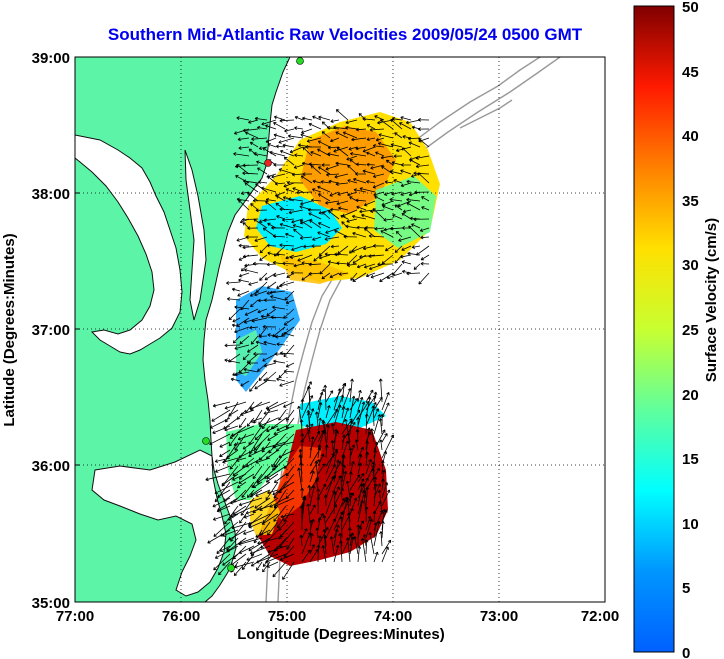 Image resolution: width=724 pixels, height=659 pixels. I want to click on station-marker, so click(206, 441).